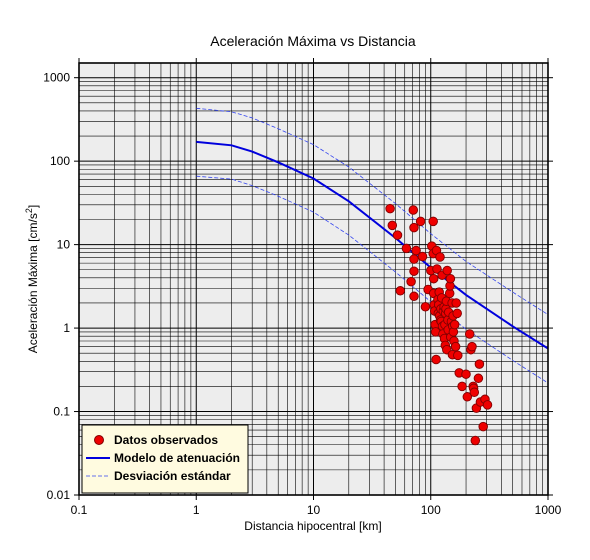 This screenshot has height=560, width=590. I want to click on y-tick-label: 0.1, so click(61, 412).